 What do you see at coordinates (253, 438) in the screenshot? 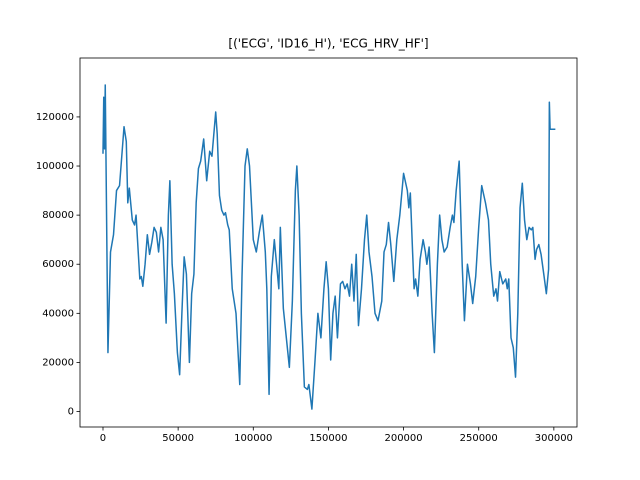
I see `x-tick-label: 100000` at bounding box center [253, 438].